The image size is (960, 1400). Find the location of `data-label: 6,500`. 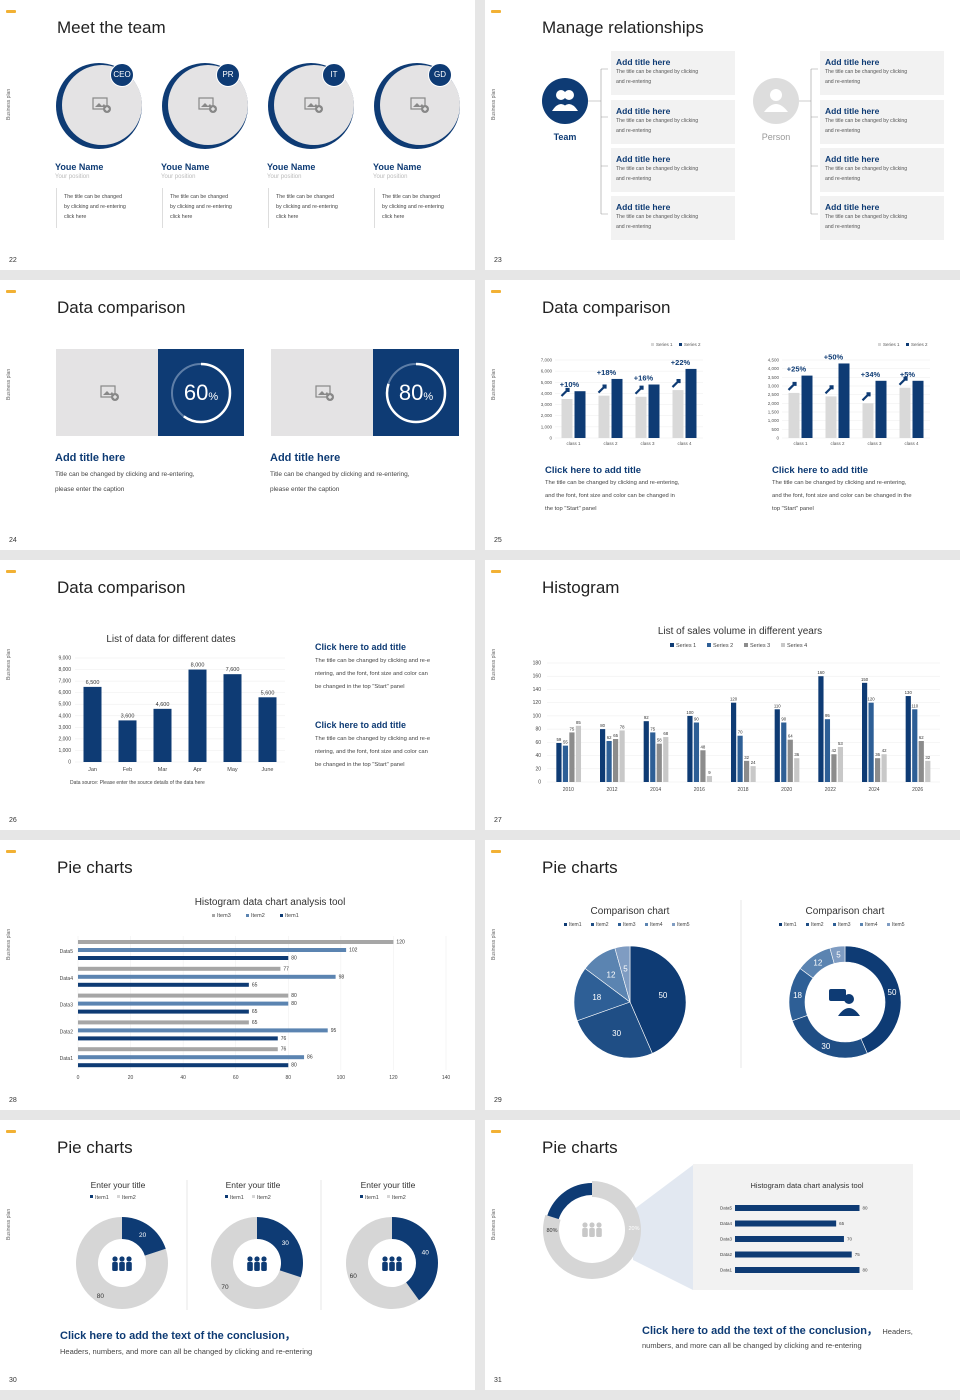

data-label: 6,500 is located at coordinates (93, 683).